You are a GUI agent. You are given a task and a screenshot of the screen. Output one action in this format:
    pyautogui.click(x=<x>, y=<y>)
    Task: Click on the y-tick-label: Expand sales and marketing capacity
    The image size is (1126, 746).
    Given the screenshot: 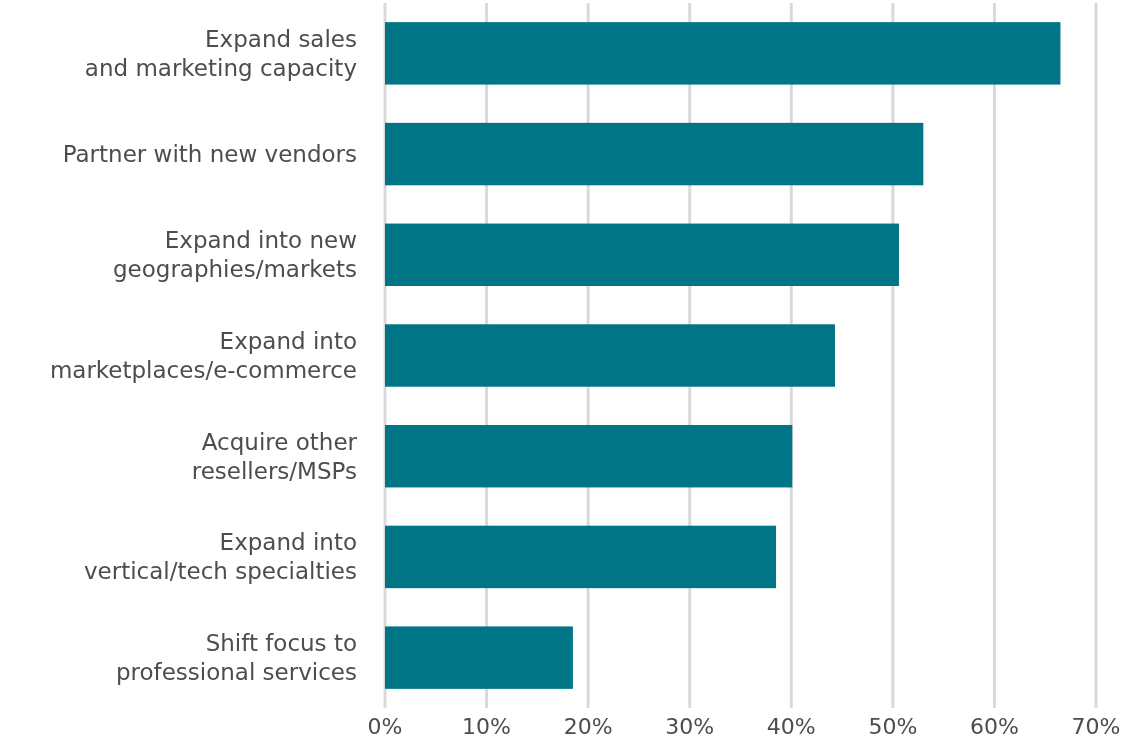 What is the action you would take?
    pyautogui.click(x=220, y=53)
    